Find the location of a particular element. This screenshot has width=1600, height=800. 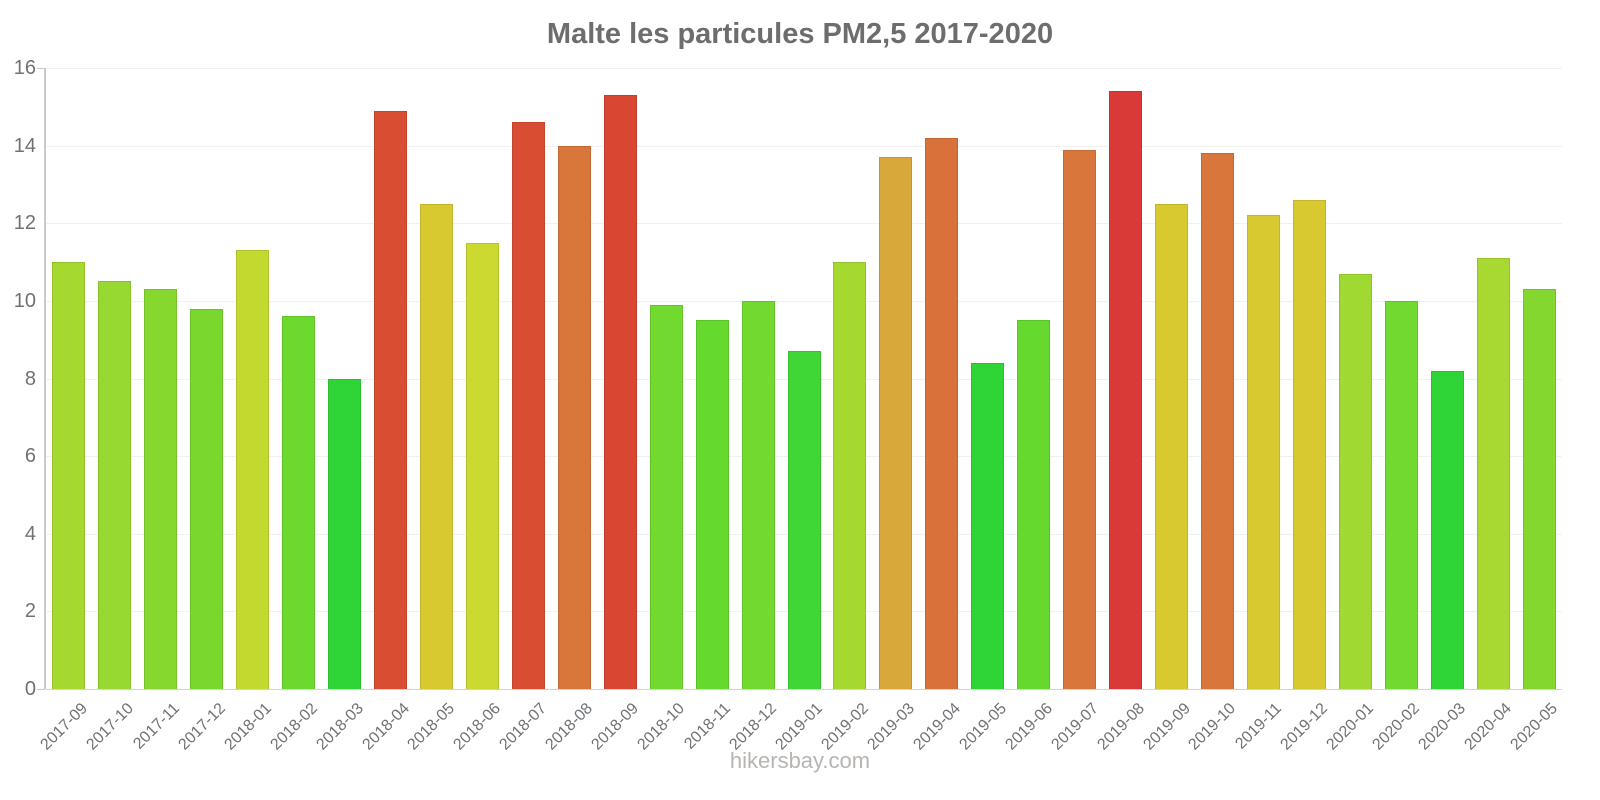

x-axis-label-2017-12: 2017-12 is located at coordinates (202, 727).